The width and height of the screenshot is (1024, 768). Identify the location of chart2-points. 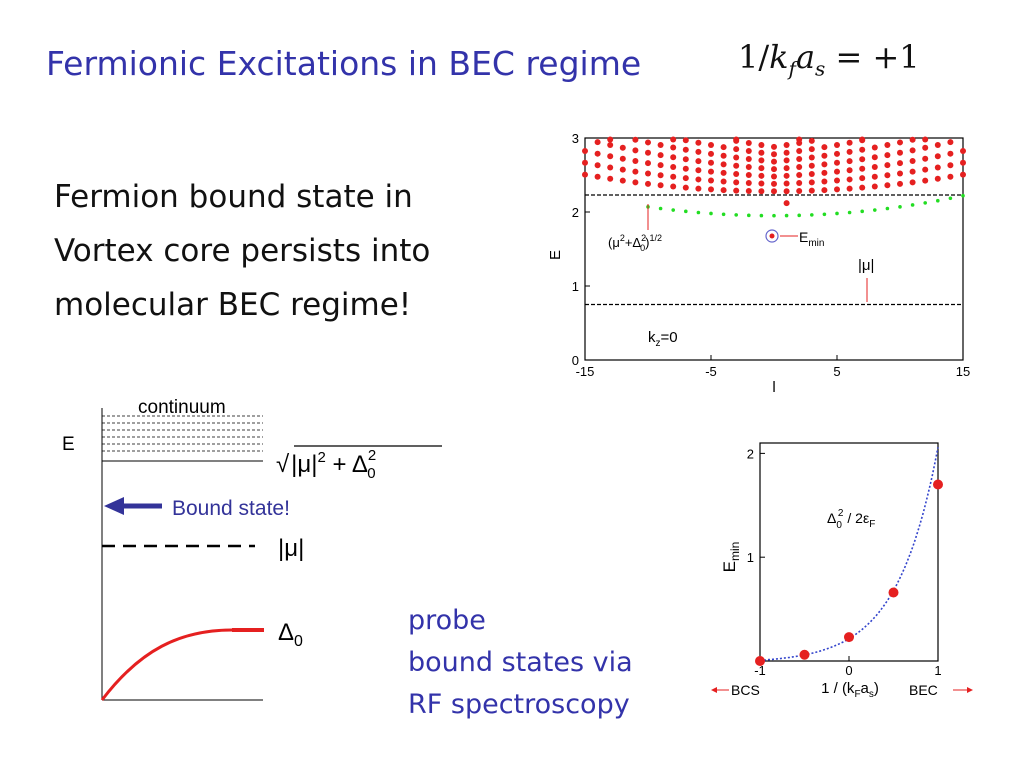
(849, 572).